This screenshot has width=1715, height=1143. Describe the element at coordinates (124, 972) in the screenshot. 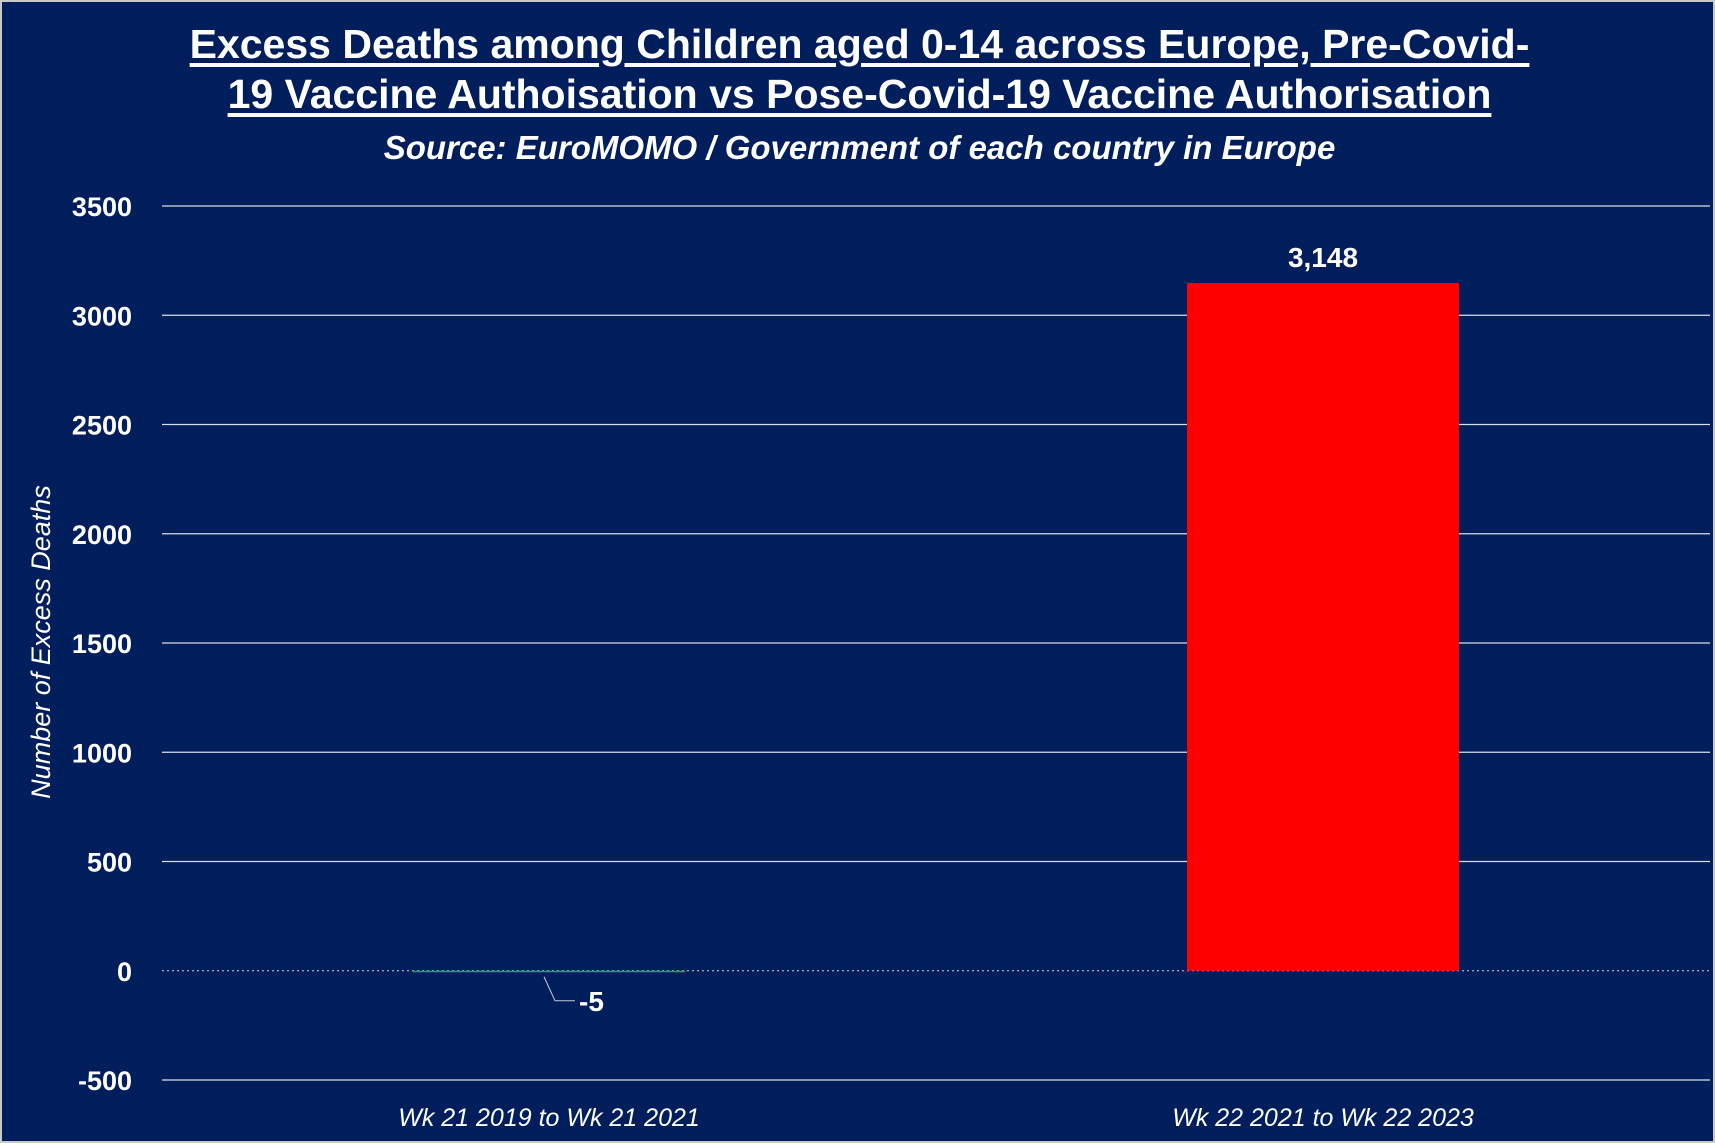

I see `y-tick-label: 0` at that location.